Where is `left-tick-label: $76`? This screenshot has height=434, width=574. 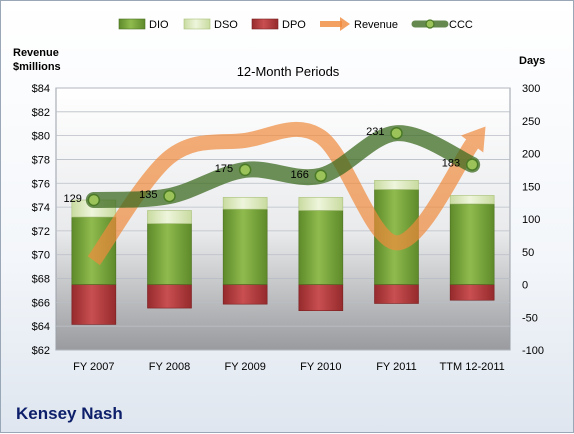
left-tick-label: $76 is located at coordinates (41, 184).